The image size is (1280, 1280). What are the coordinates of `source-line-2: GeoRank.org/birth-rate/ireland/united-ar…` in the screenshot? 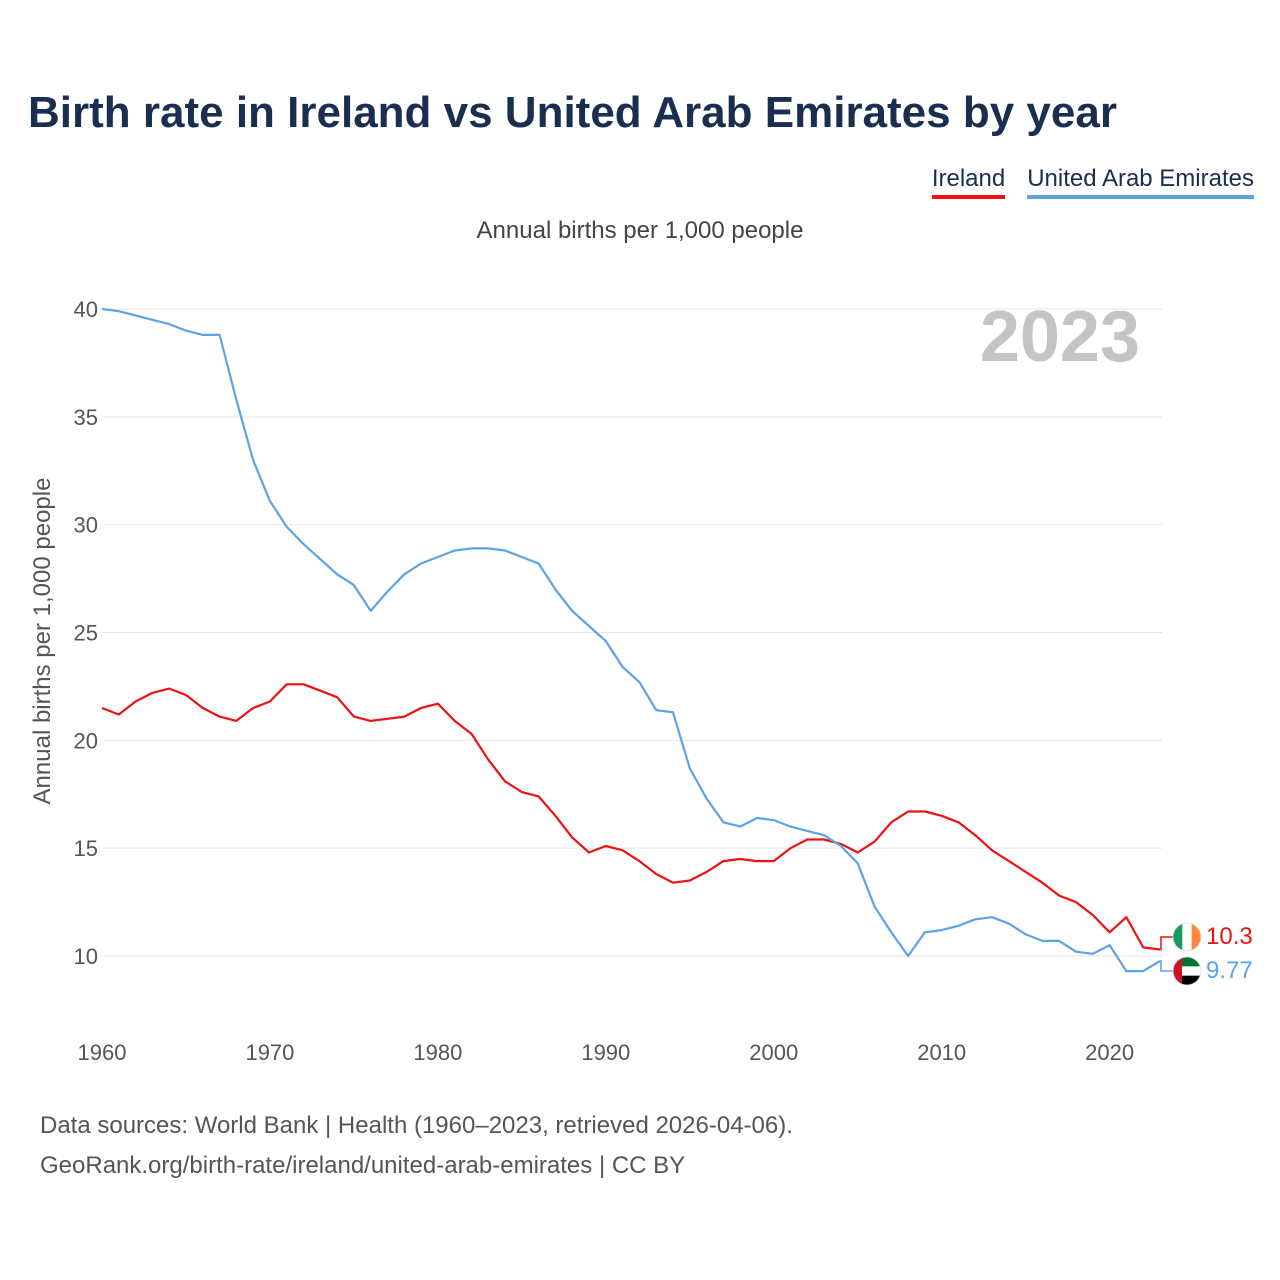 It's located at (363, 1165).